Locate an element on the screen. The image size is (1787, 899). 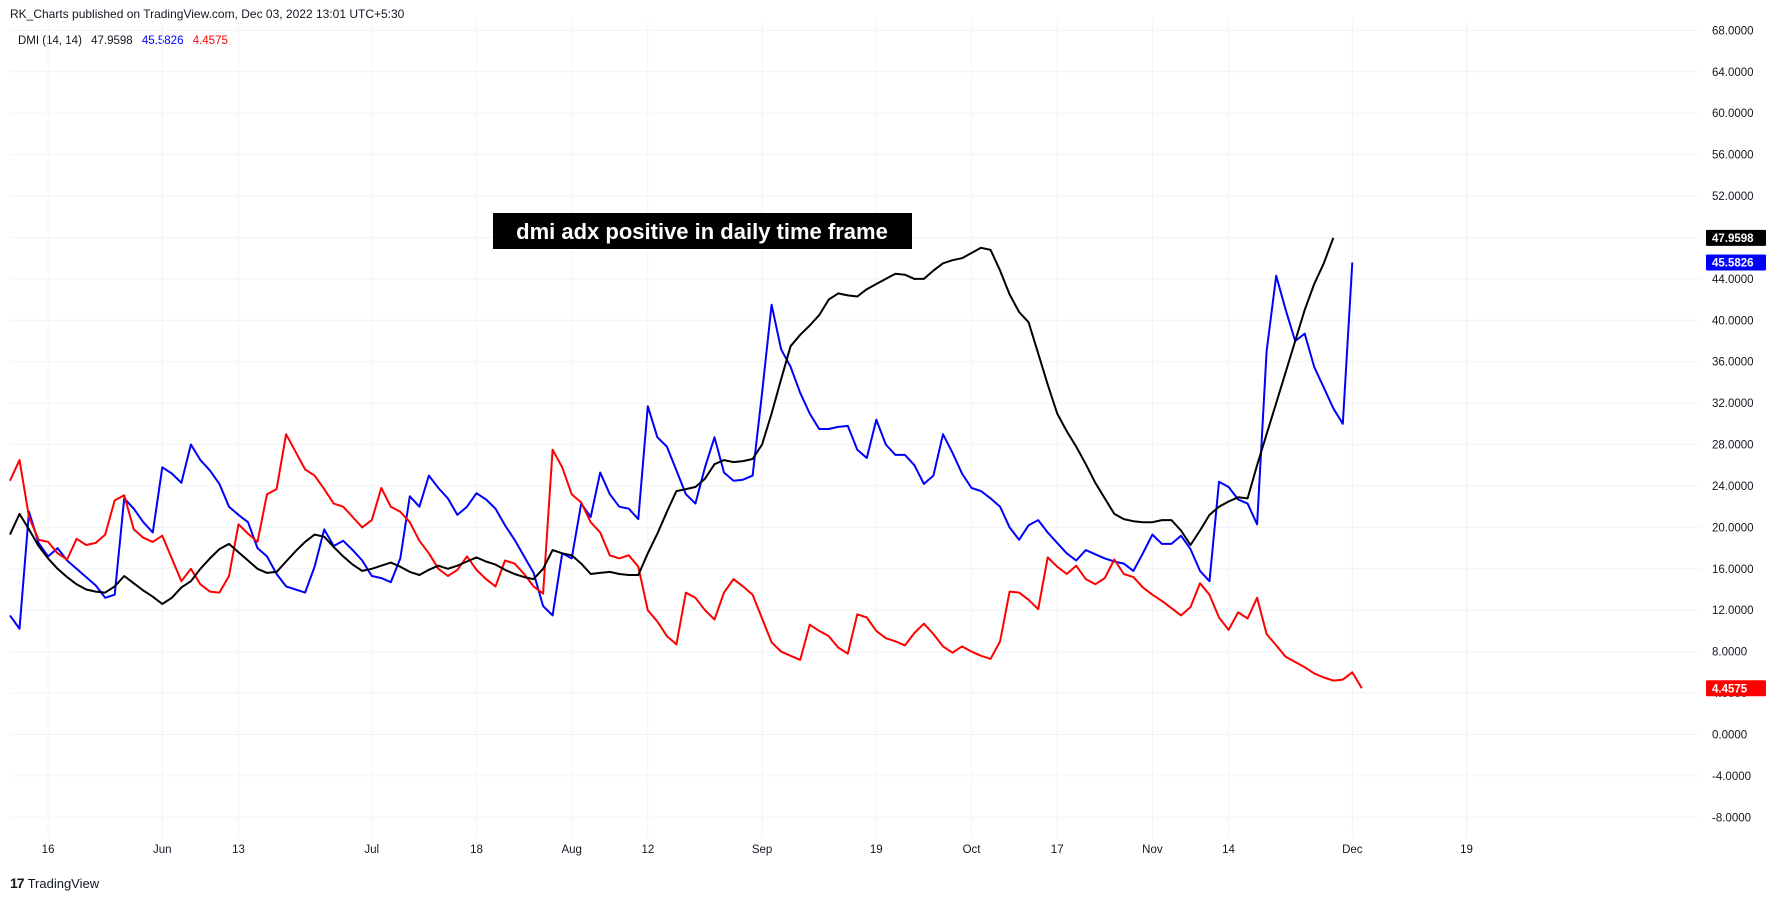
badge-label-minus_di: 4.4575 is located at coordinates (1730, 689).